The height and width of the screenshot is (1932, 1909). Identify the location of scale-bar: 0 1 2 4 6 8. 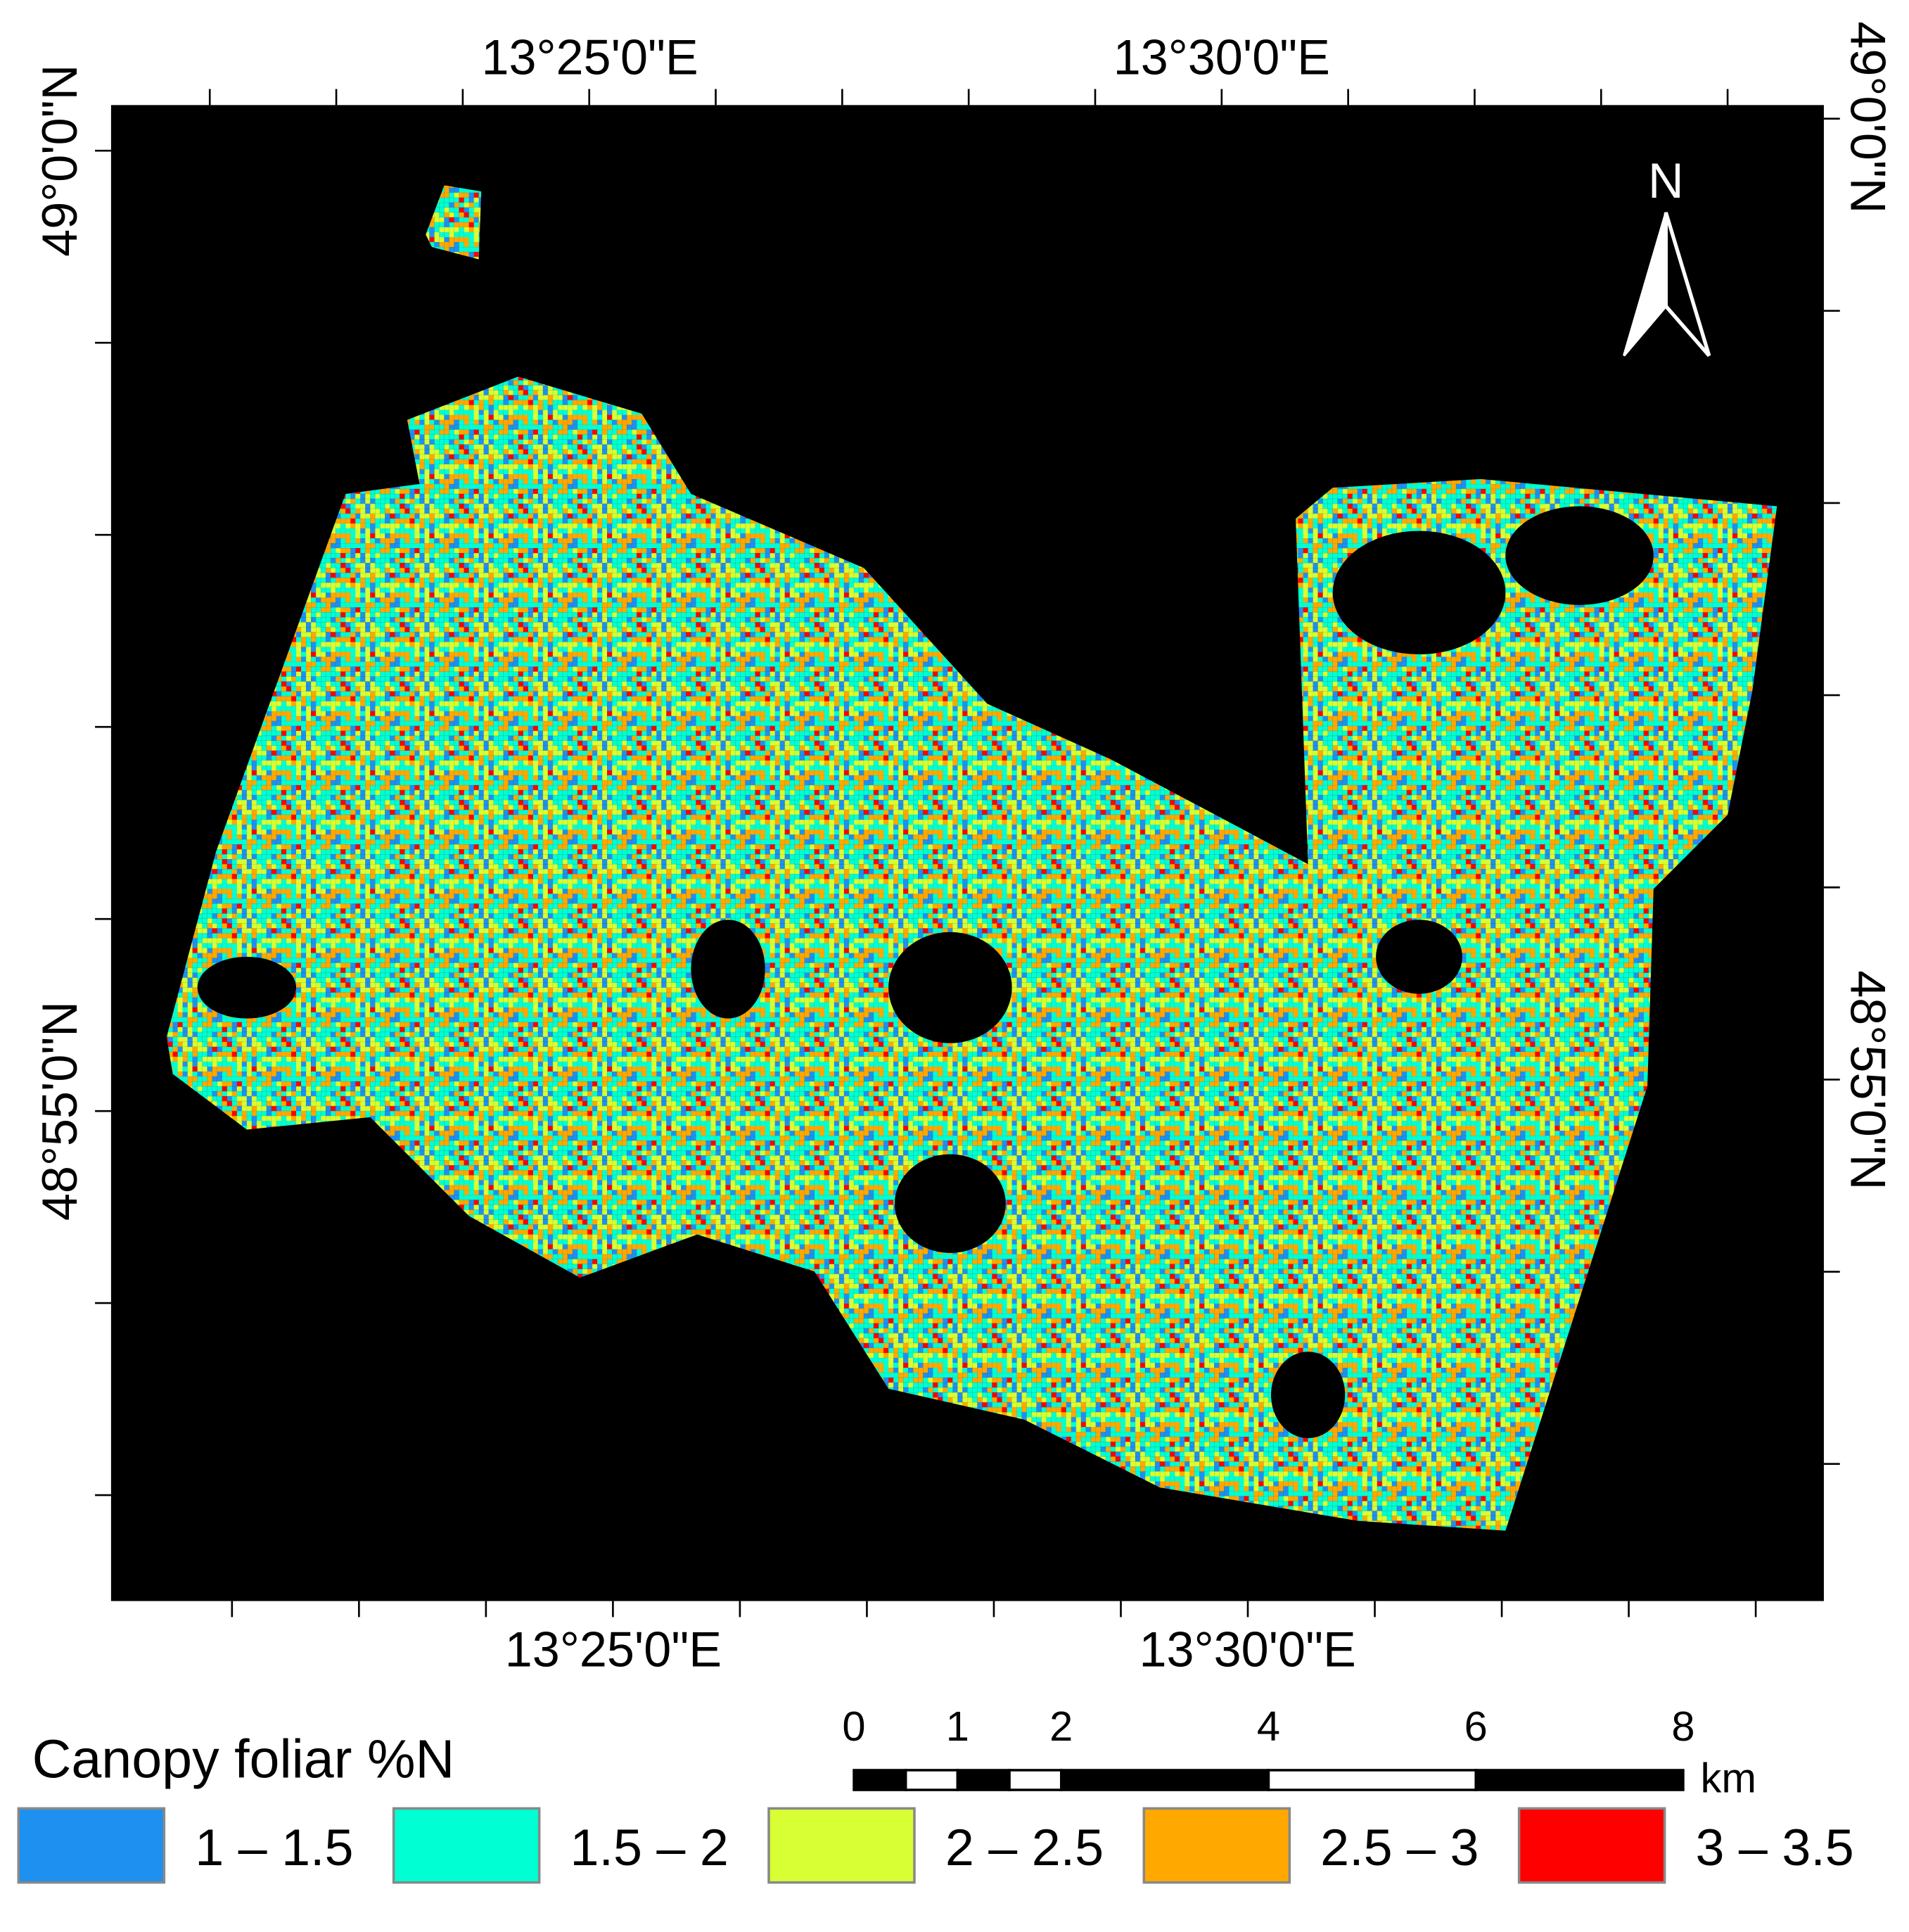
(1268, 1747).